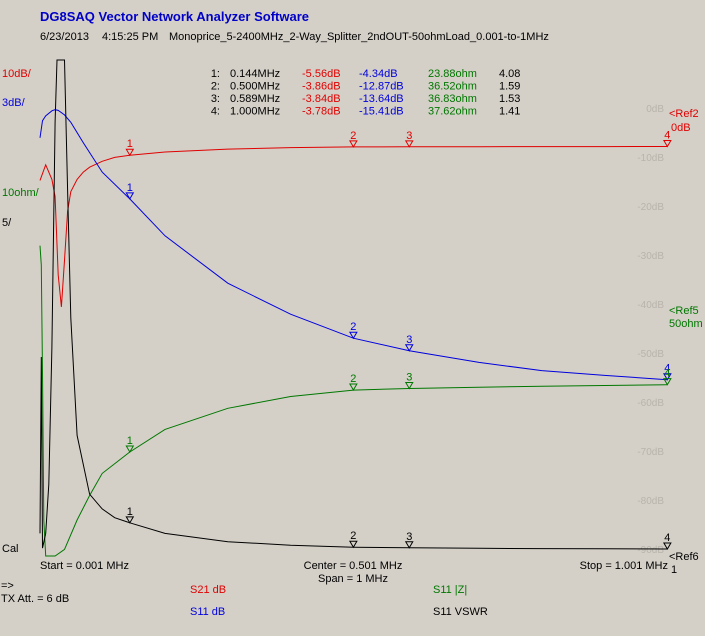  I want to click on legend-s21-db: S21 dB, so click(208, 590).